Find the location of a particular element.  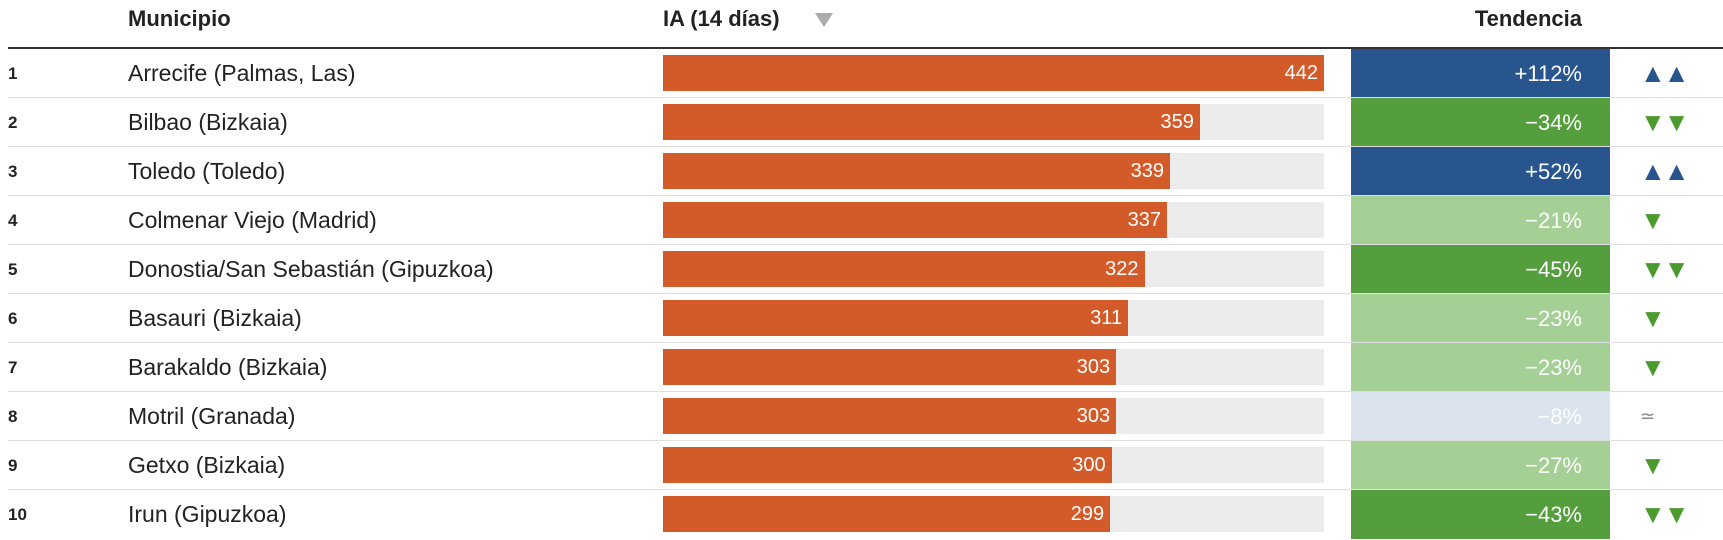

bar-label: 337 is located at coordinates (1144, 220).